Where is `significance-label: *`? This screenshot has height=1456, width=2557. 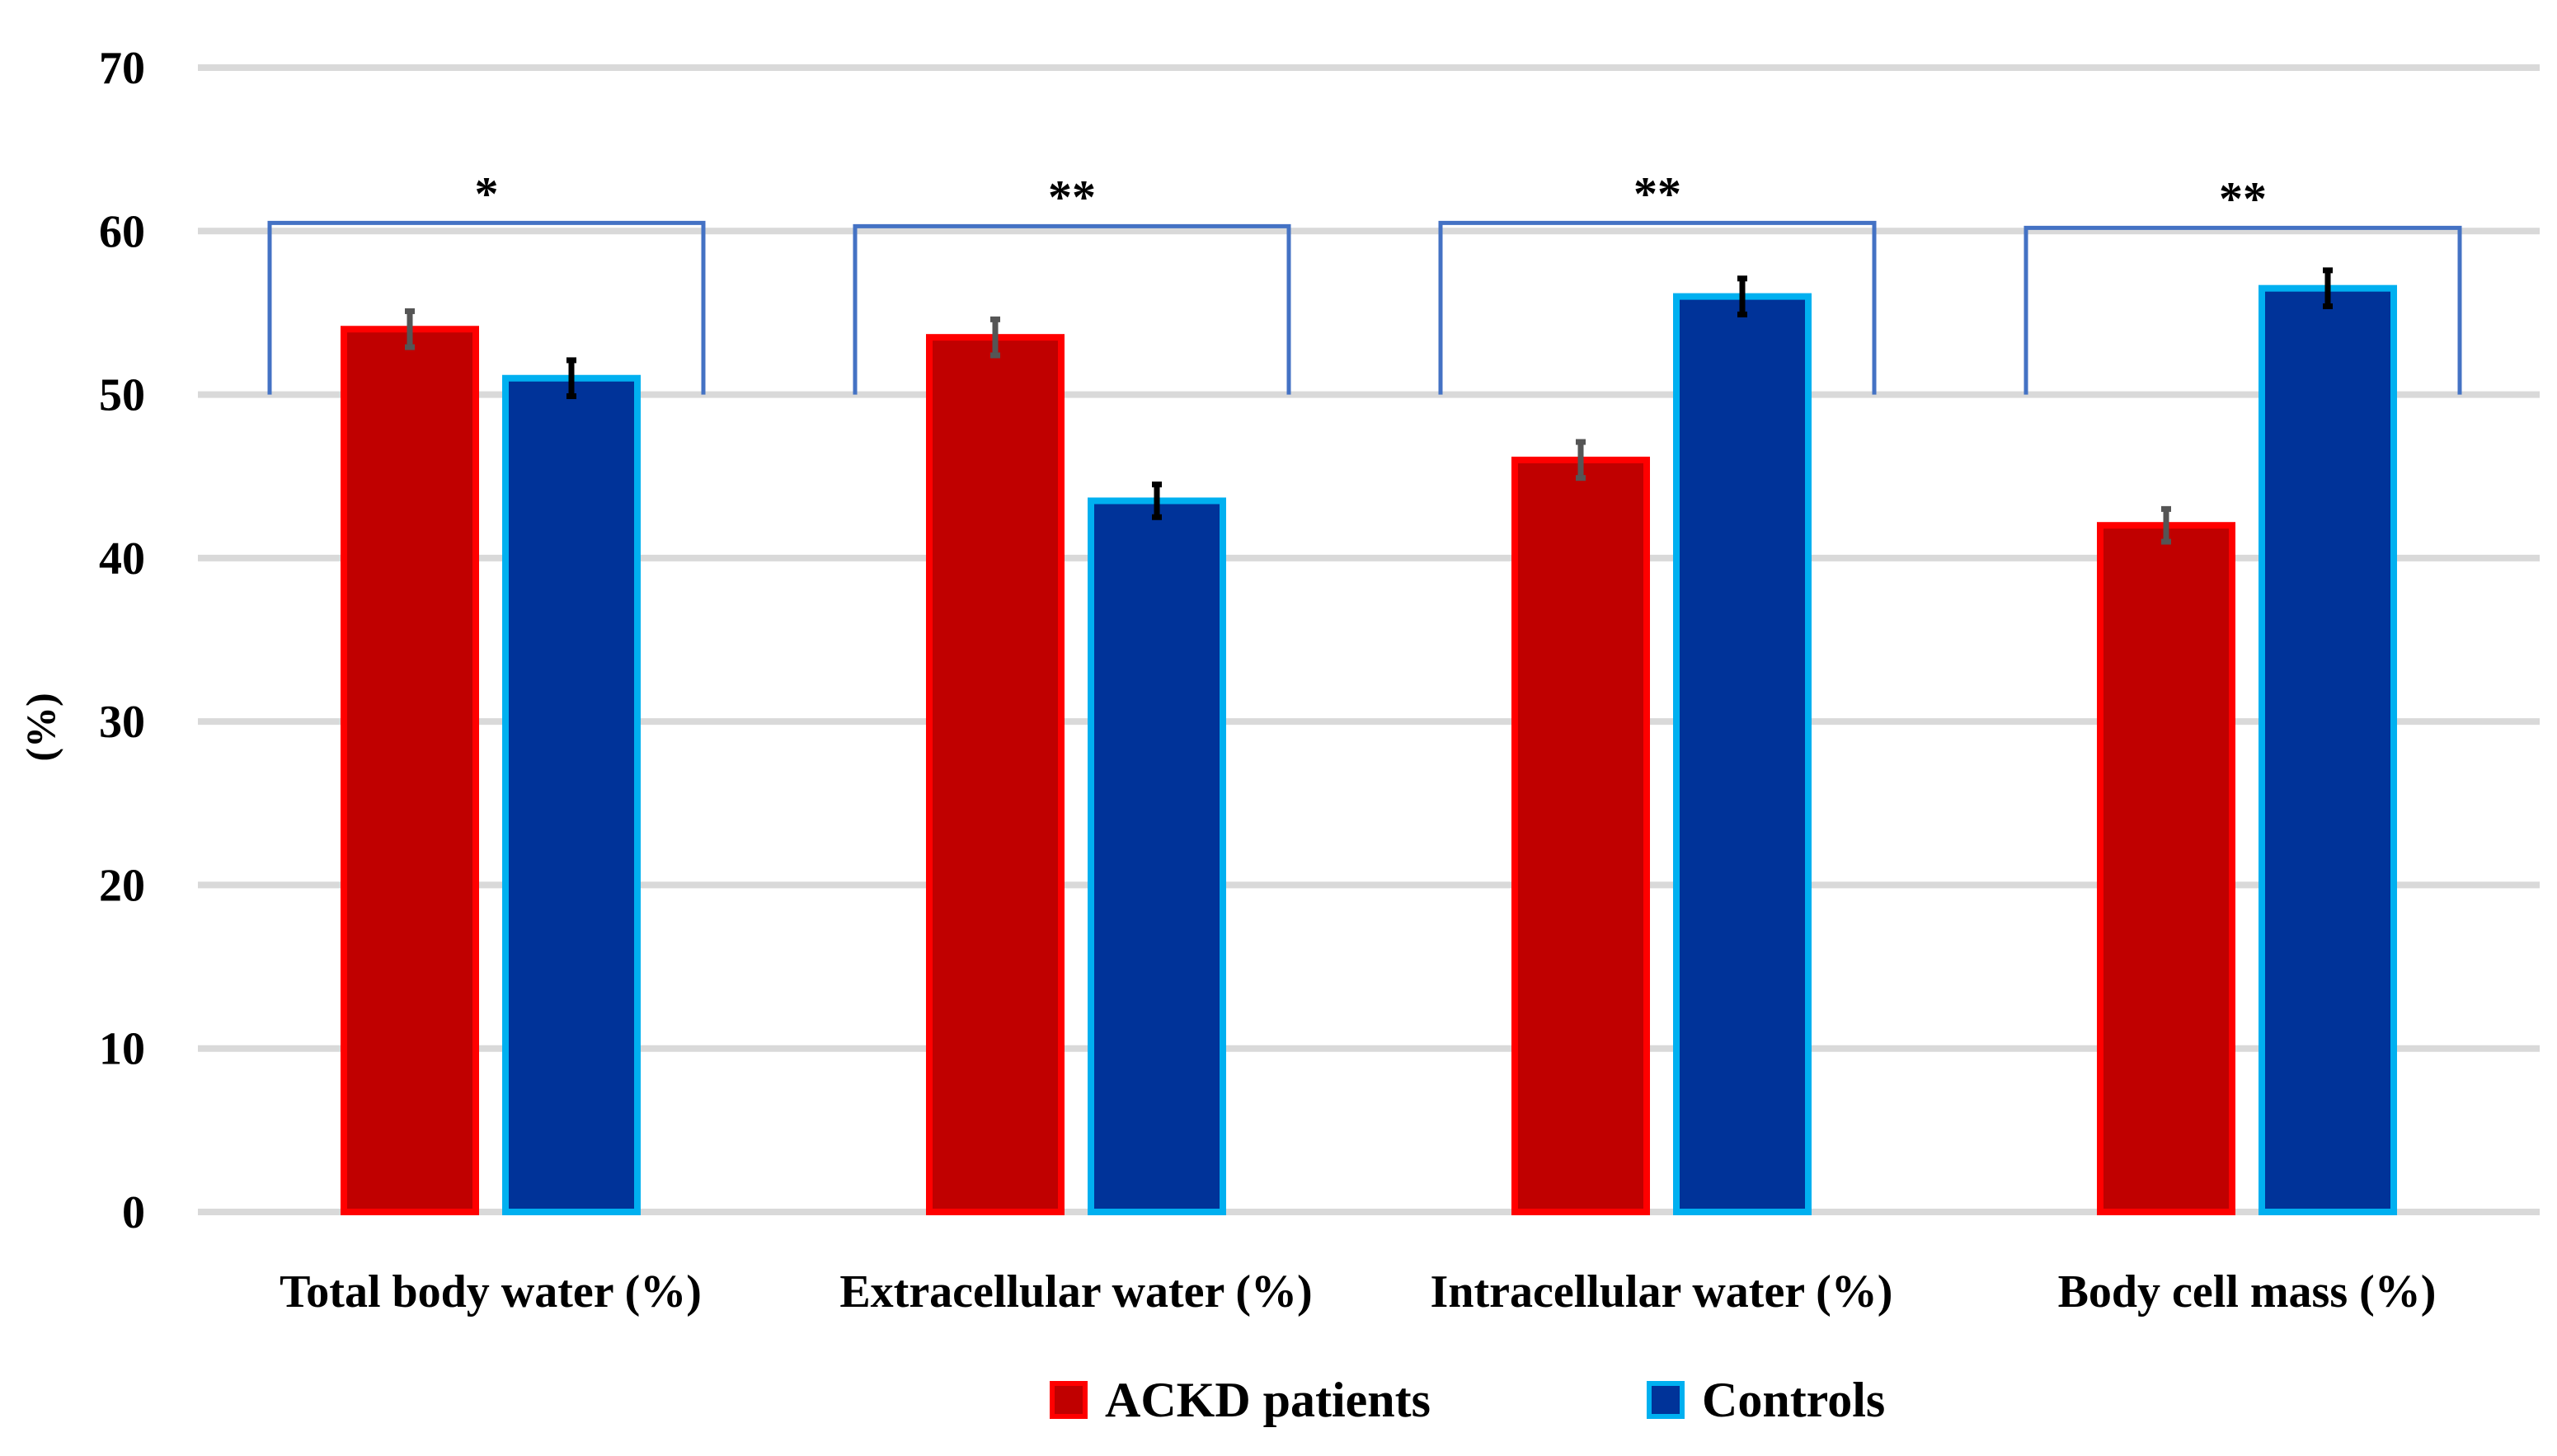 significance-label: * is located at coordinates (487, 193).